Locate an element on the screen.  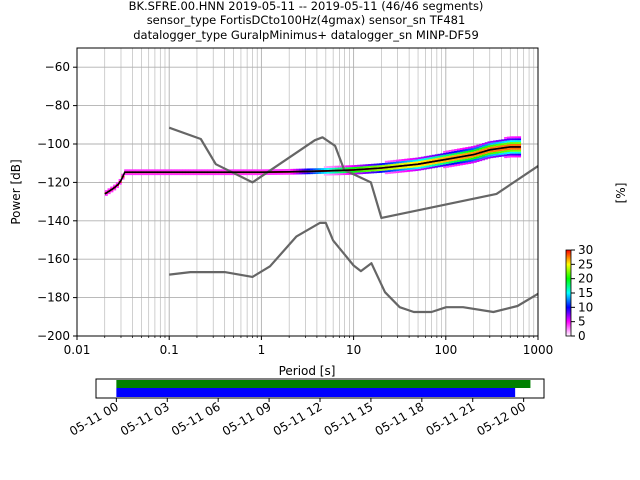
y-tick-label: −160 is located at coordinates (53, 259).